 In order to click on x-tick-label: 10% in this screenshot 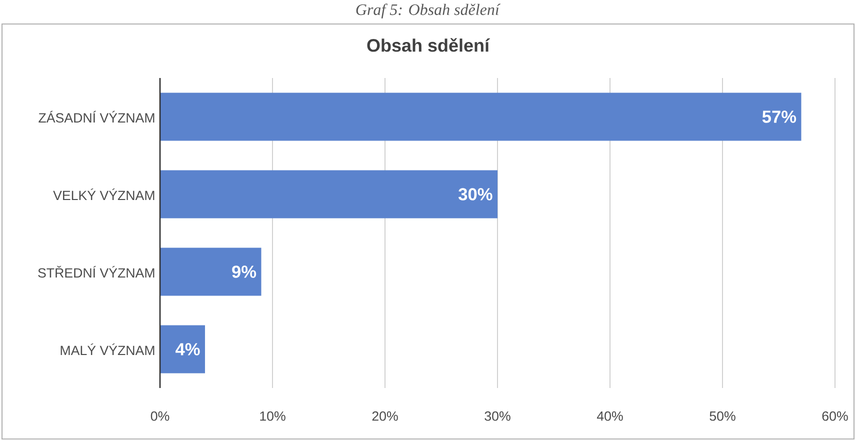, I will do `click(273, 416)`.